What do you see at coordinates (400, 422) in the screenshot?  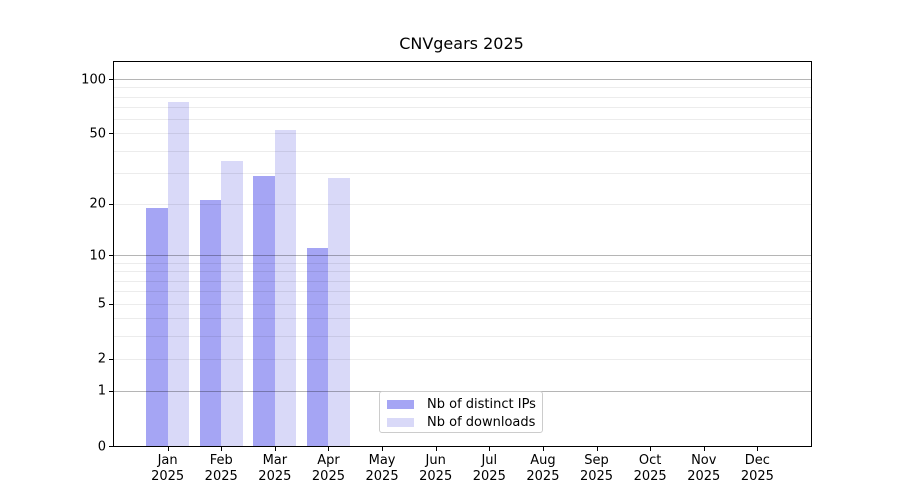 I see `legend-swatch-downloads` at bounding box center [400, 422].